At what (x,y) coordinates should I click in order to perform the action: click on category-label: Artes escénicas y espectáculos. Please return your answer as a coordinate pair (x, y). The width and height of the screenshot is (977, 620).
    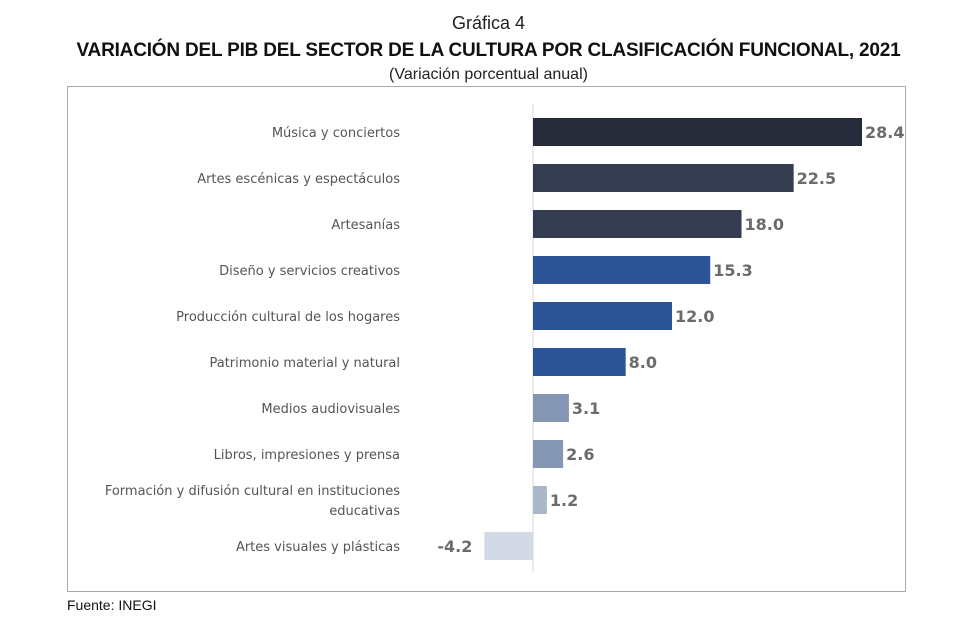
    Looking at the image, I should click on (298, 179).